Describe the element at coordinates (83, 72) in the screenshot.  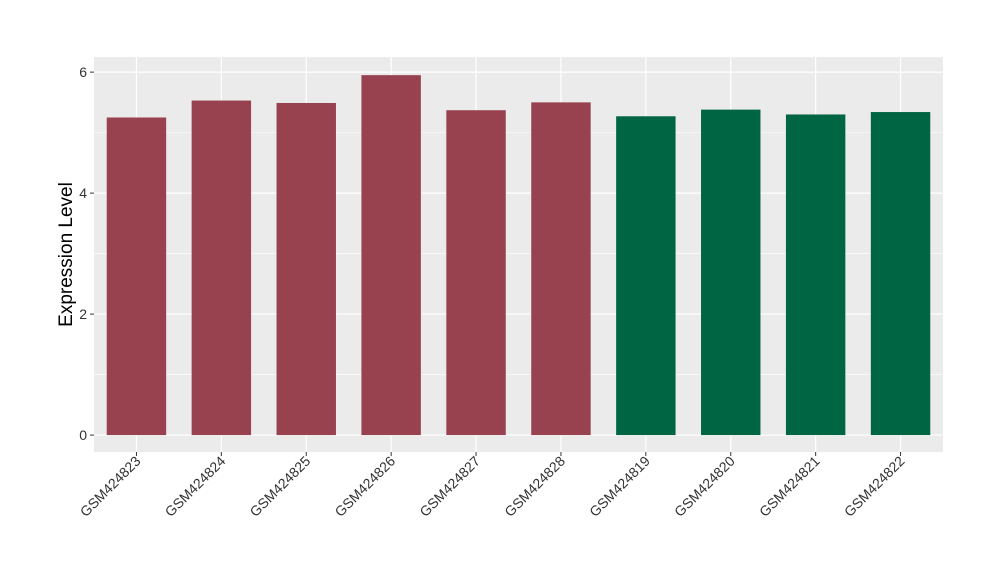
I see `y-tick-label: 6` at that location.